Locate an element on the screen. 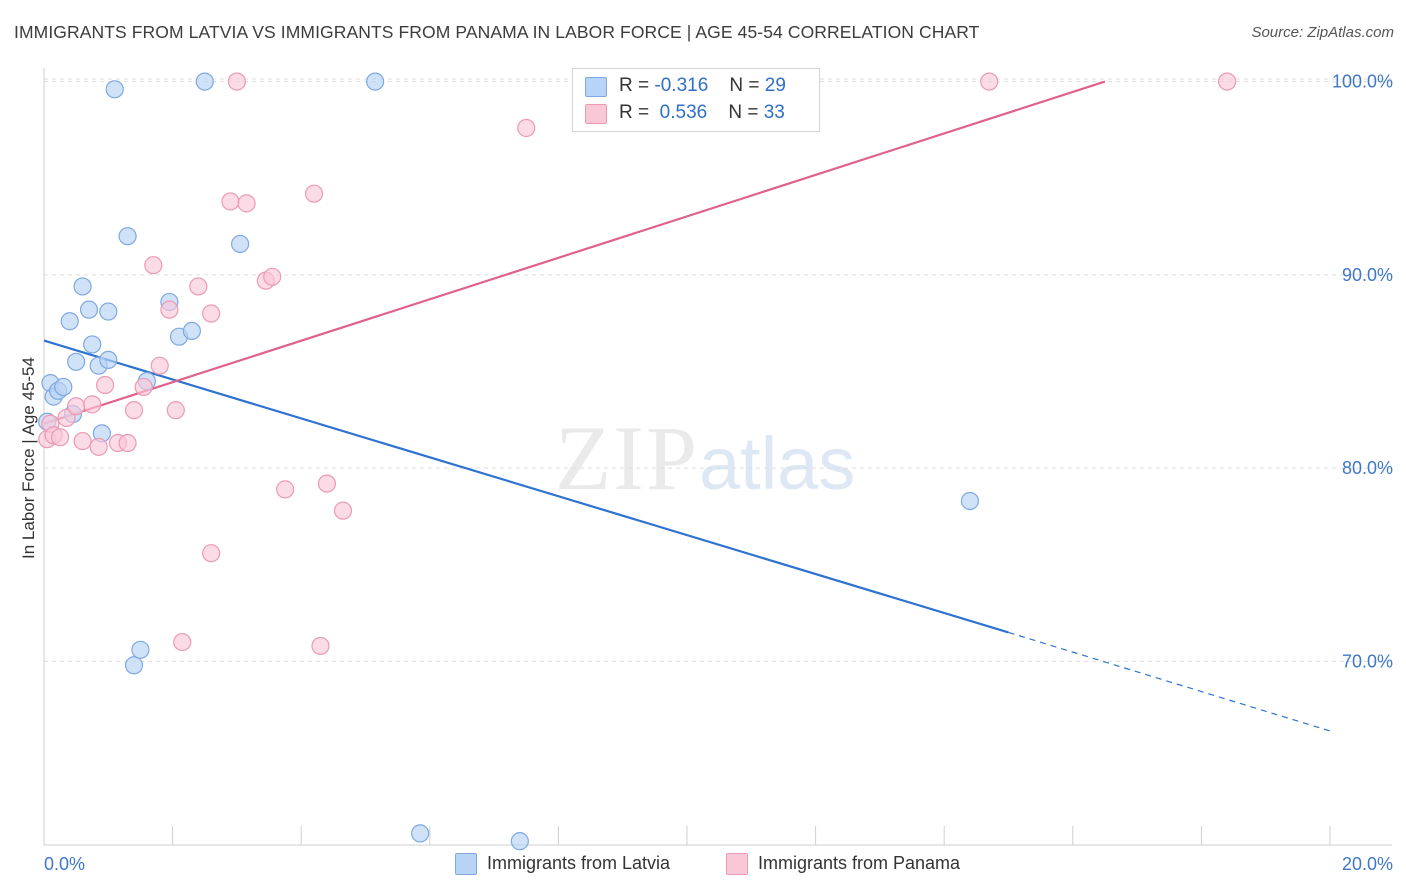  x-tick-label: 0.0% is located at coordinates (64, 864).